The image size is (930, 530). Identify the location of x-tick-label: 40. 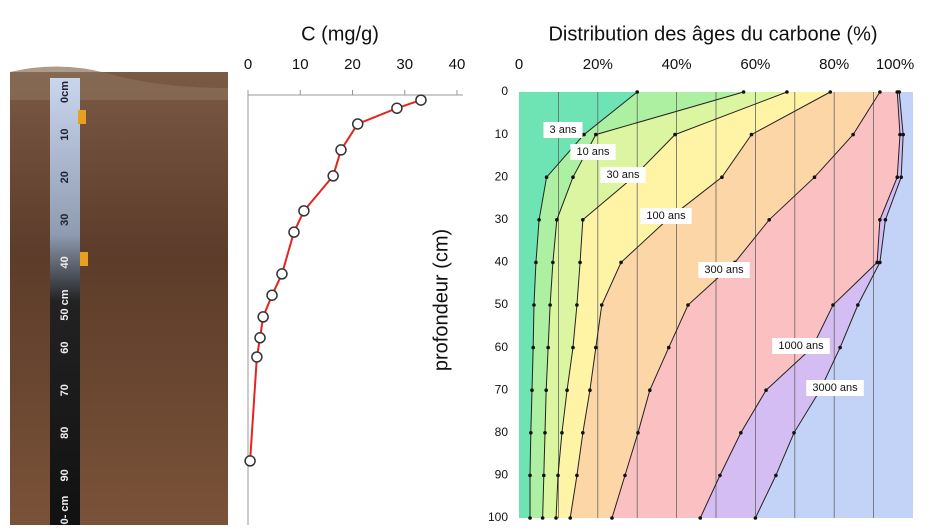
(457, 64).